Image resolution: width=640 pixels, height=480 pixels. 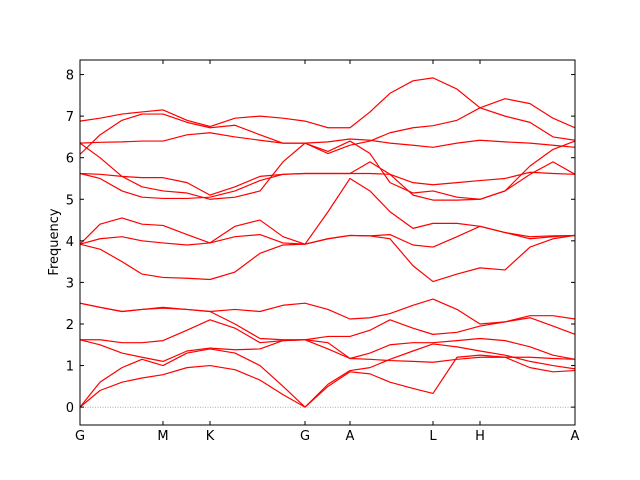 What do you see at coordinates (433, 436) in the screenshot?
I see `x-tick-label: L` at bounding box center [433, 436].